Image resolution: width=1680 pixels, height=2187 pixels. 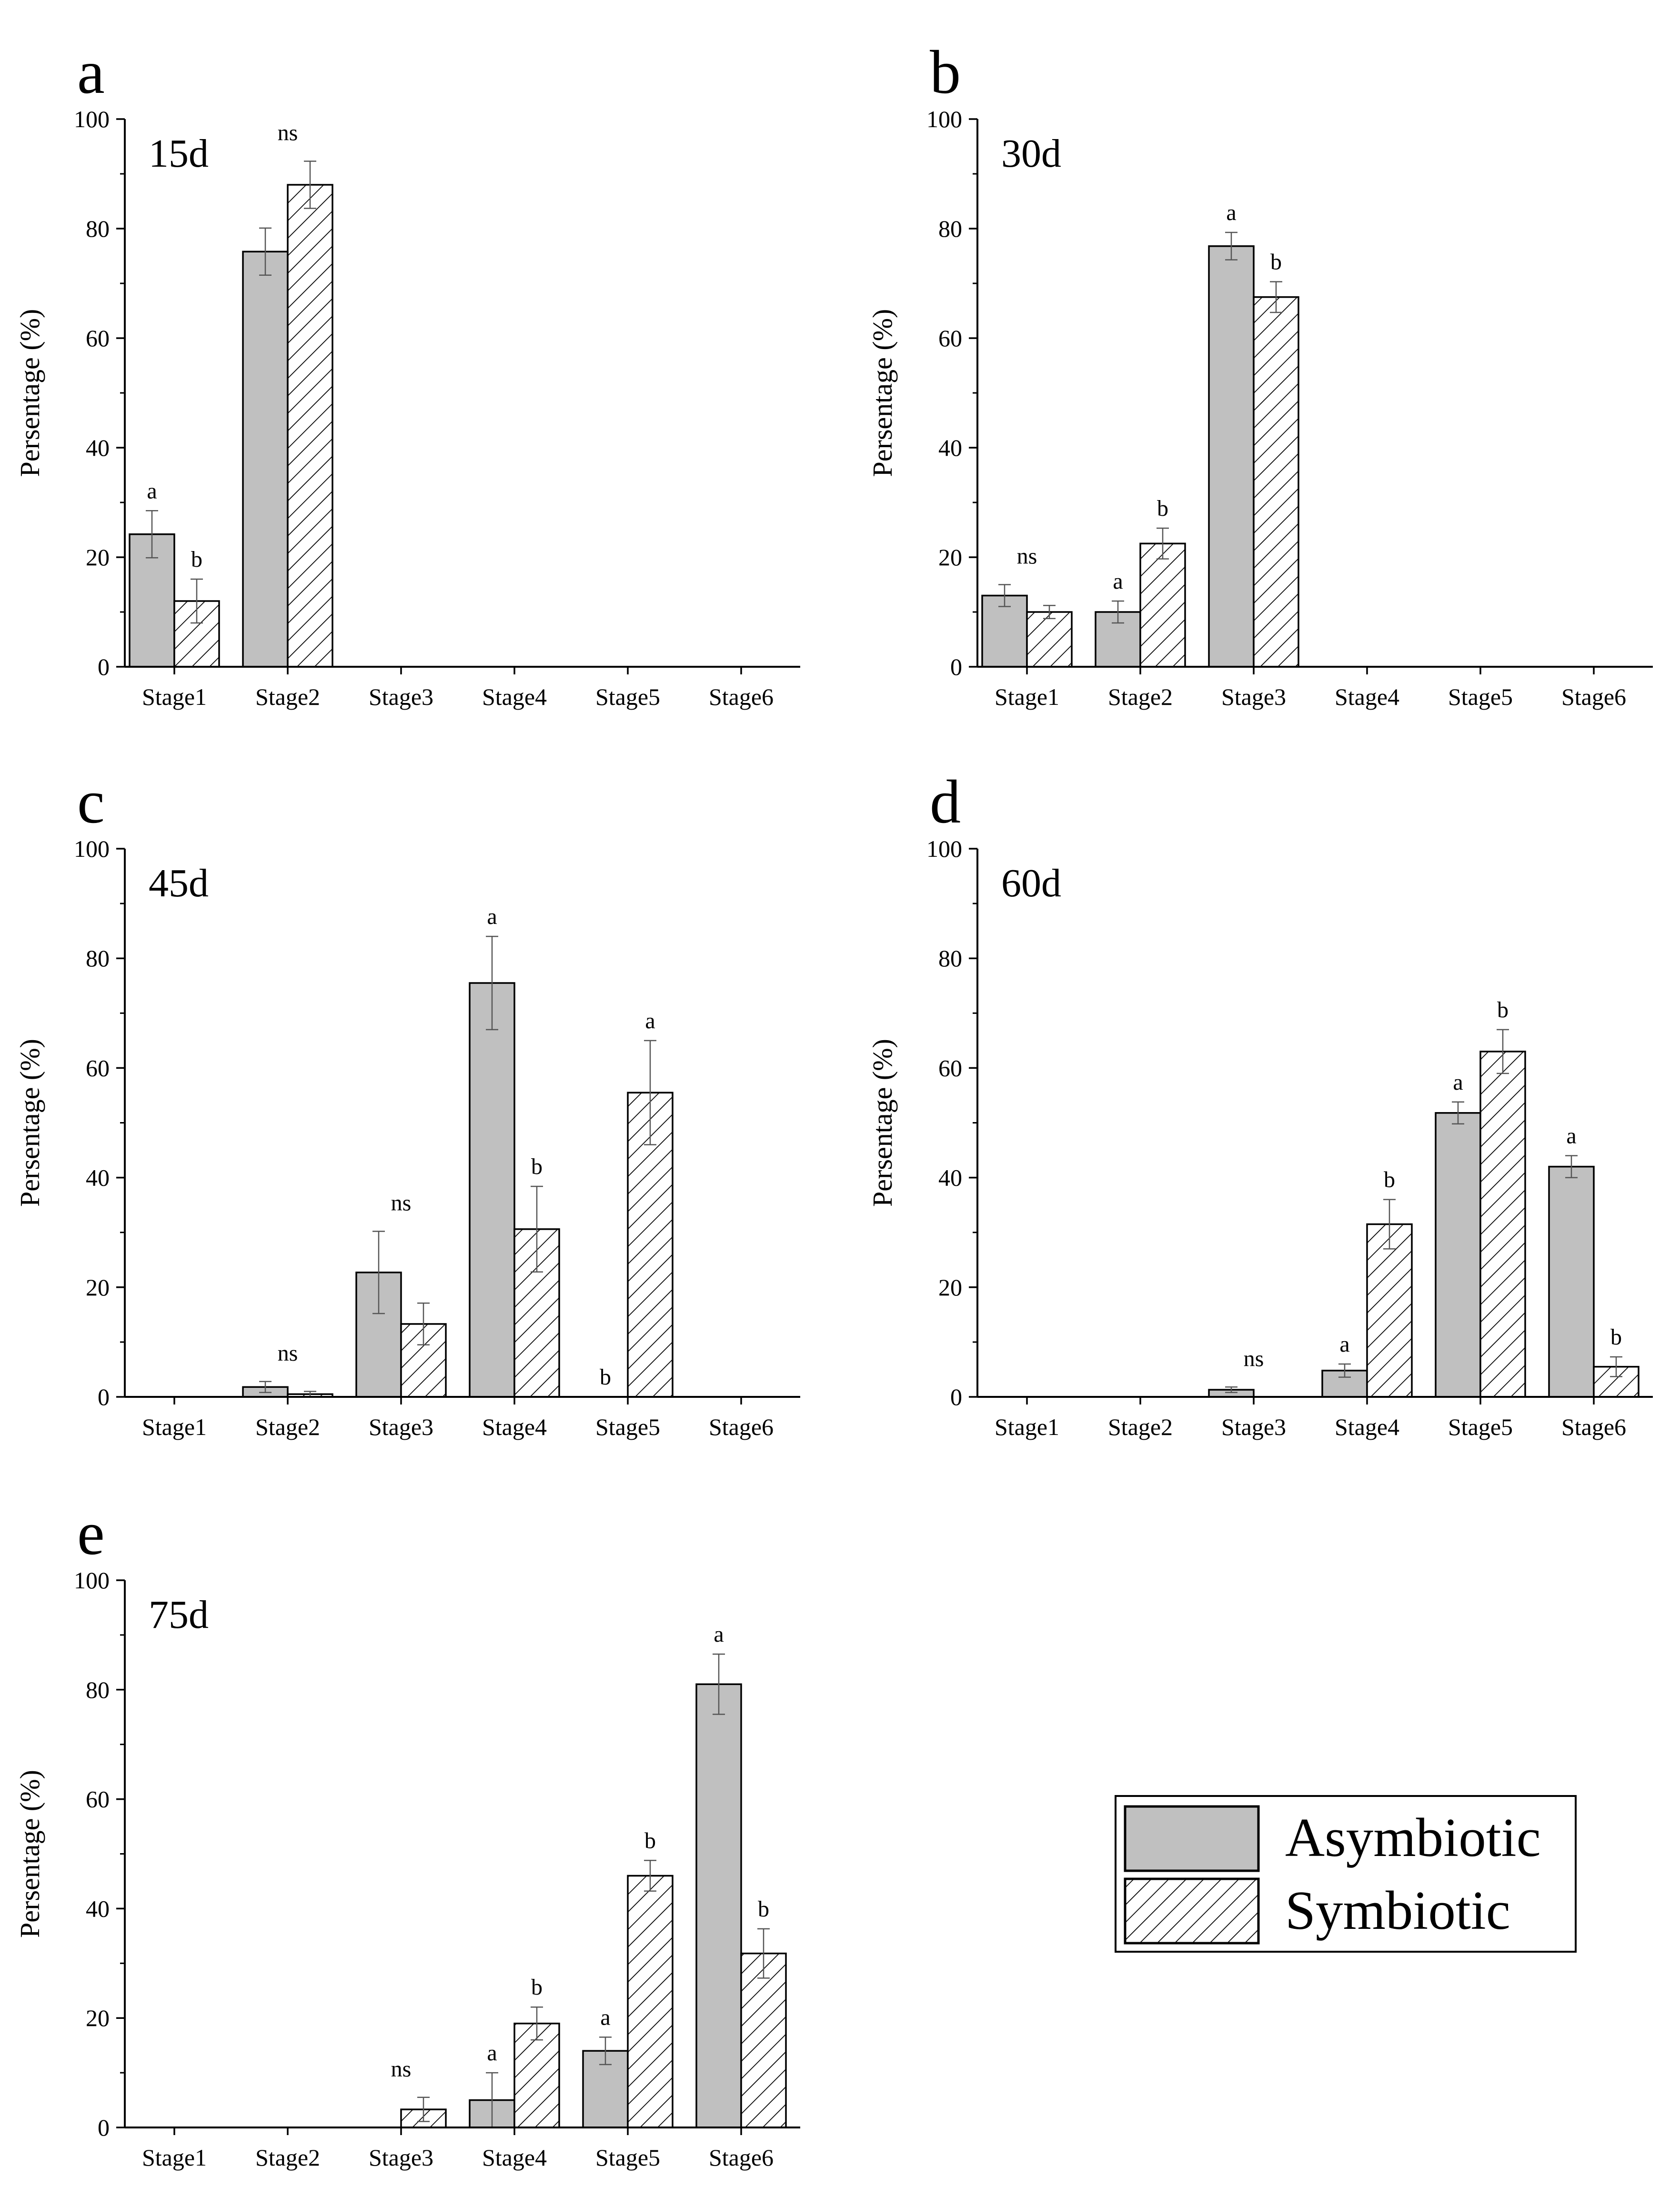 What do you see at coordinates (1031, 153) in the screenshot?
I see `chart-title: 30d` at bounding box center [1031, 153].